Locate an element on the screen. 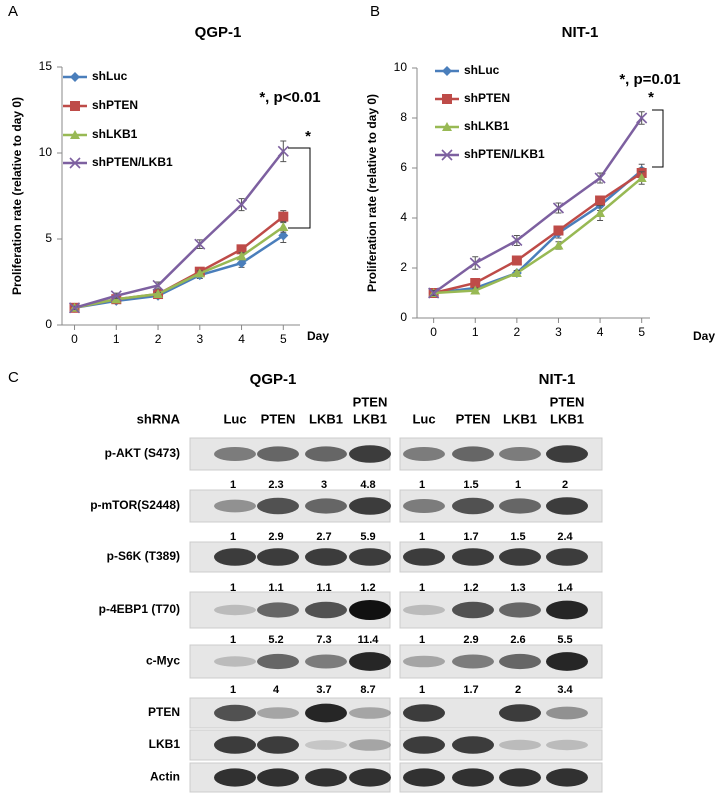 This screenshot has width=718, height=794. panel-label: A is located at coordinates (13, 11).